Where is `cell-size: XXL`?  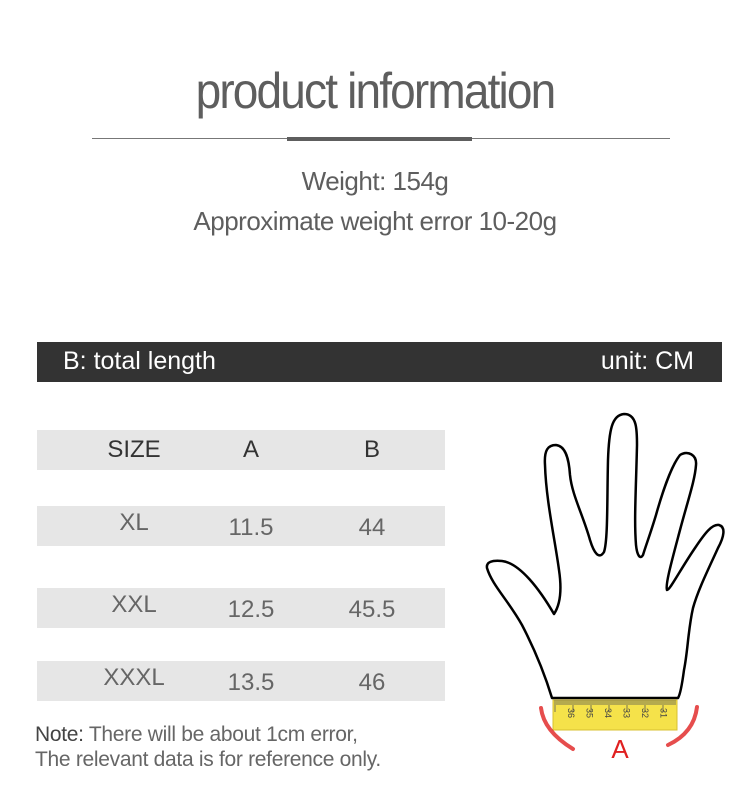
cell-size: XXL is located at coordinates (134, 604).